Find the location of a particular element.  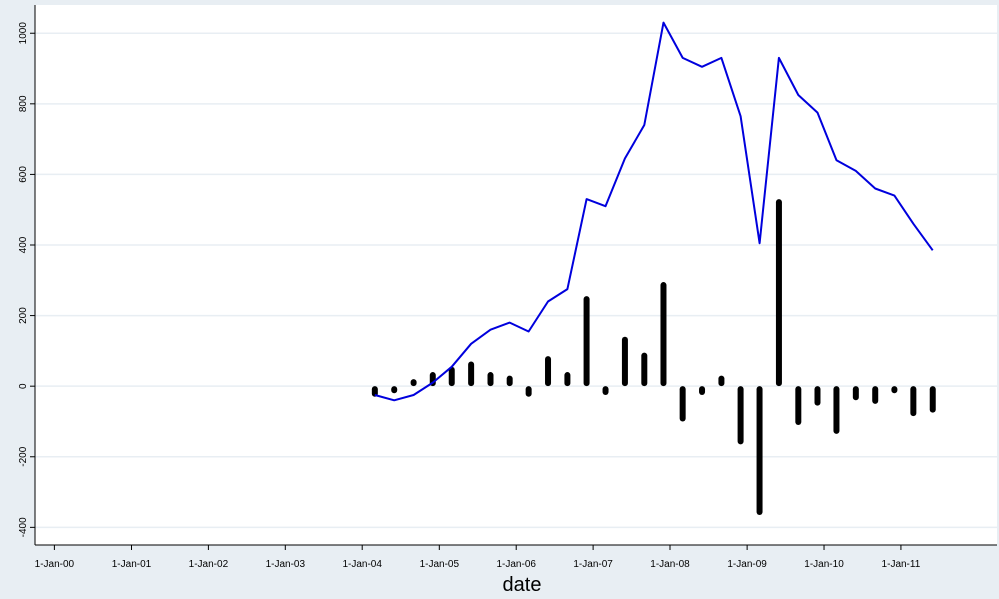

x-axis-title: date is located at coordinates (522, 585).